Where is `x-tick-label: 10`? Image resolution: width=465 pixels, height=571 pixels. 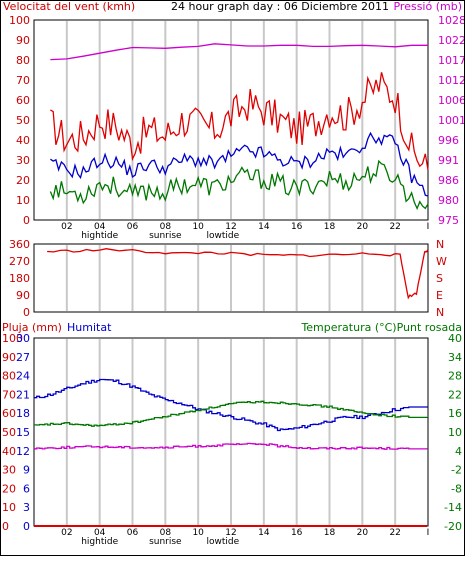 x-tick-label: 10 is located at coordinates (198, 533).